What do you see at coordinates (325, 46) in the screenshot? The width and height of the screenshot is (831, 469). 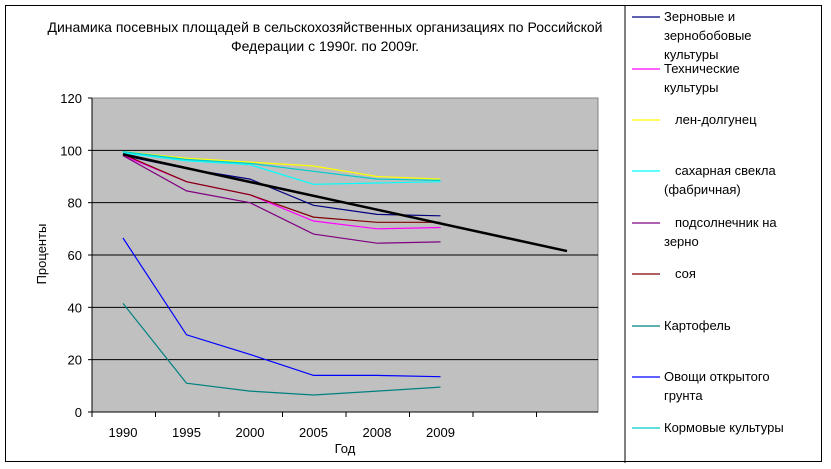 I see `chart-title-line-2: Федерации с 1990г. по 2009г.` at bounding box center [325, 46].